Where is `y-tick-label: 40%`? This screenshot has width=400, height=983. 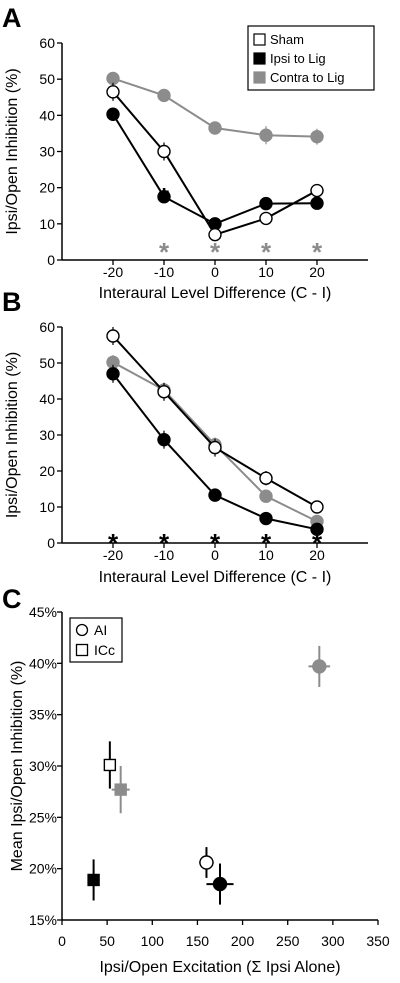
y-tick-label: 40% is located at coordinates (43, 663).